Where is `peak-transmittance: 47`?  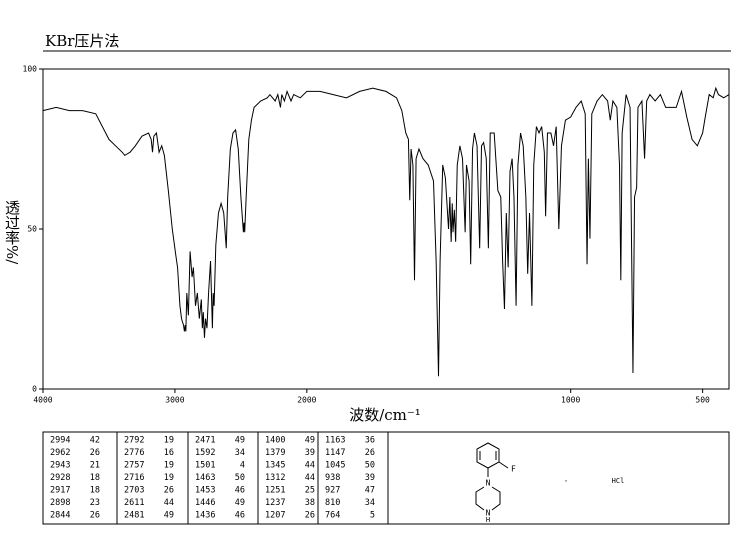 peak-transmittance: 47 is located at coordinates (370, 491).